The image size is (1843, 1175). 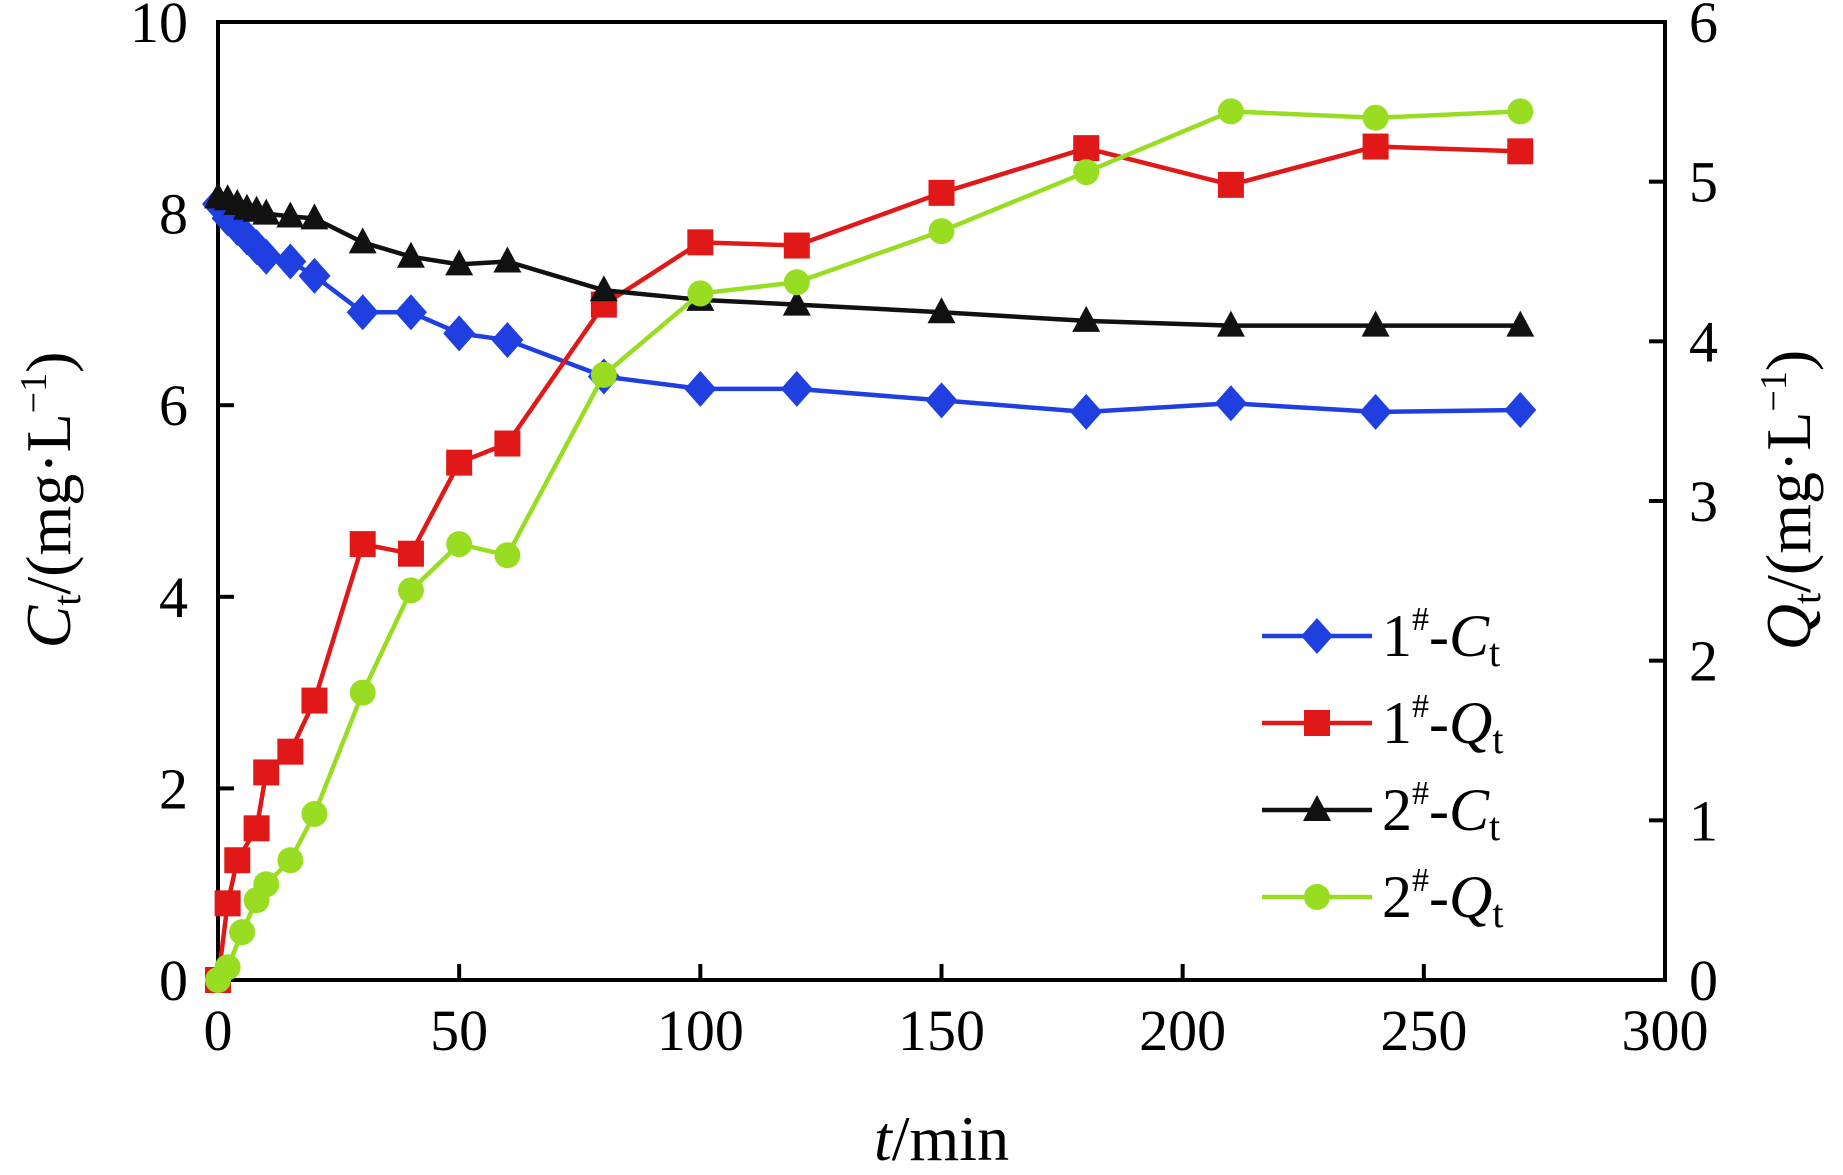 What do you see at coordinates (159, 27) in the screenshot?
I see `y-left-tick-label: 10` at bounding box center [159, 27].